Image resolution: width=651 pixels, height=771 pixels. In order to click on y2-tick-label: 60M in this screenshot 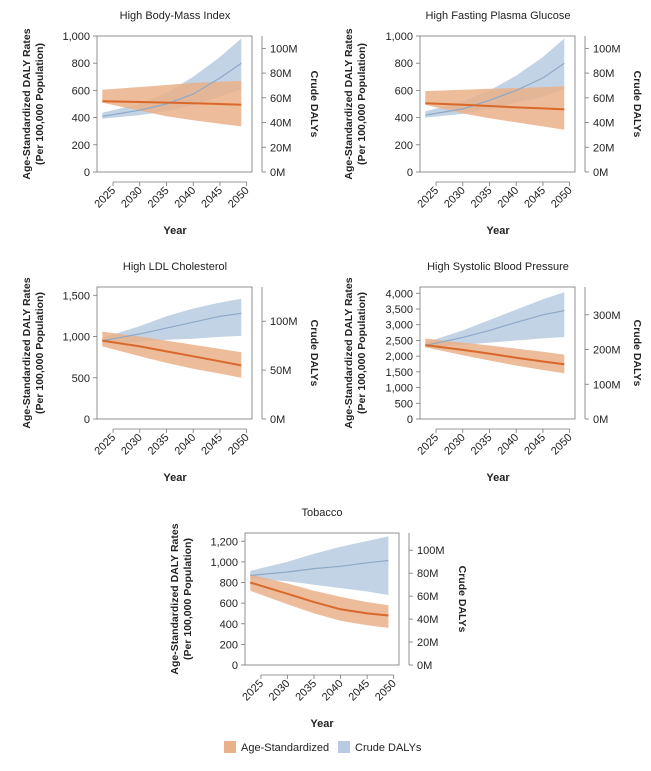, I will do `click(280, 99)`.